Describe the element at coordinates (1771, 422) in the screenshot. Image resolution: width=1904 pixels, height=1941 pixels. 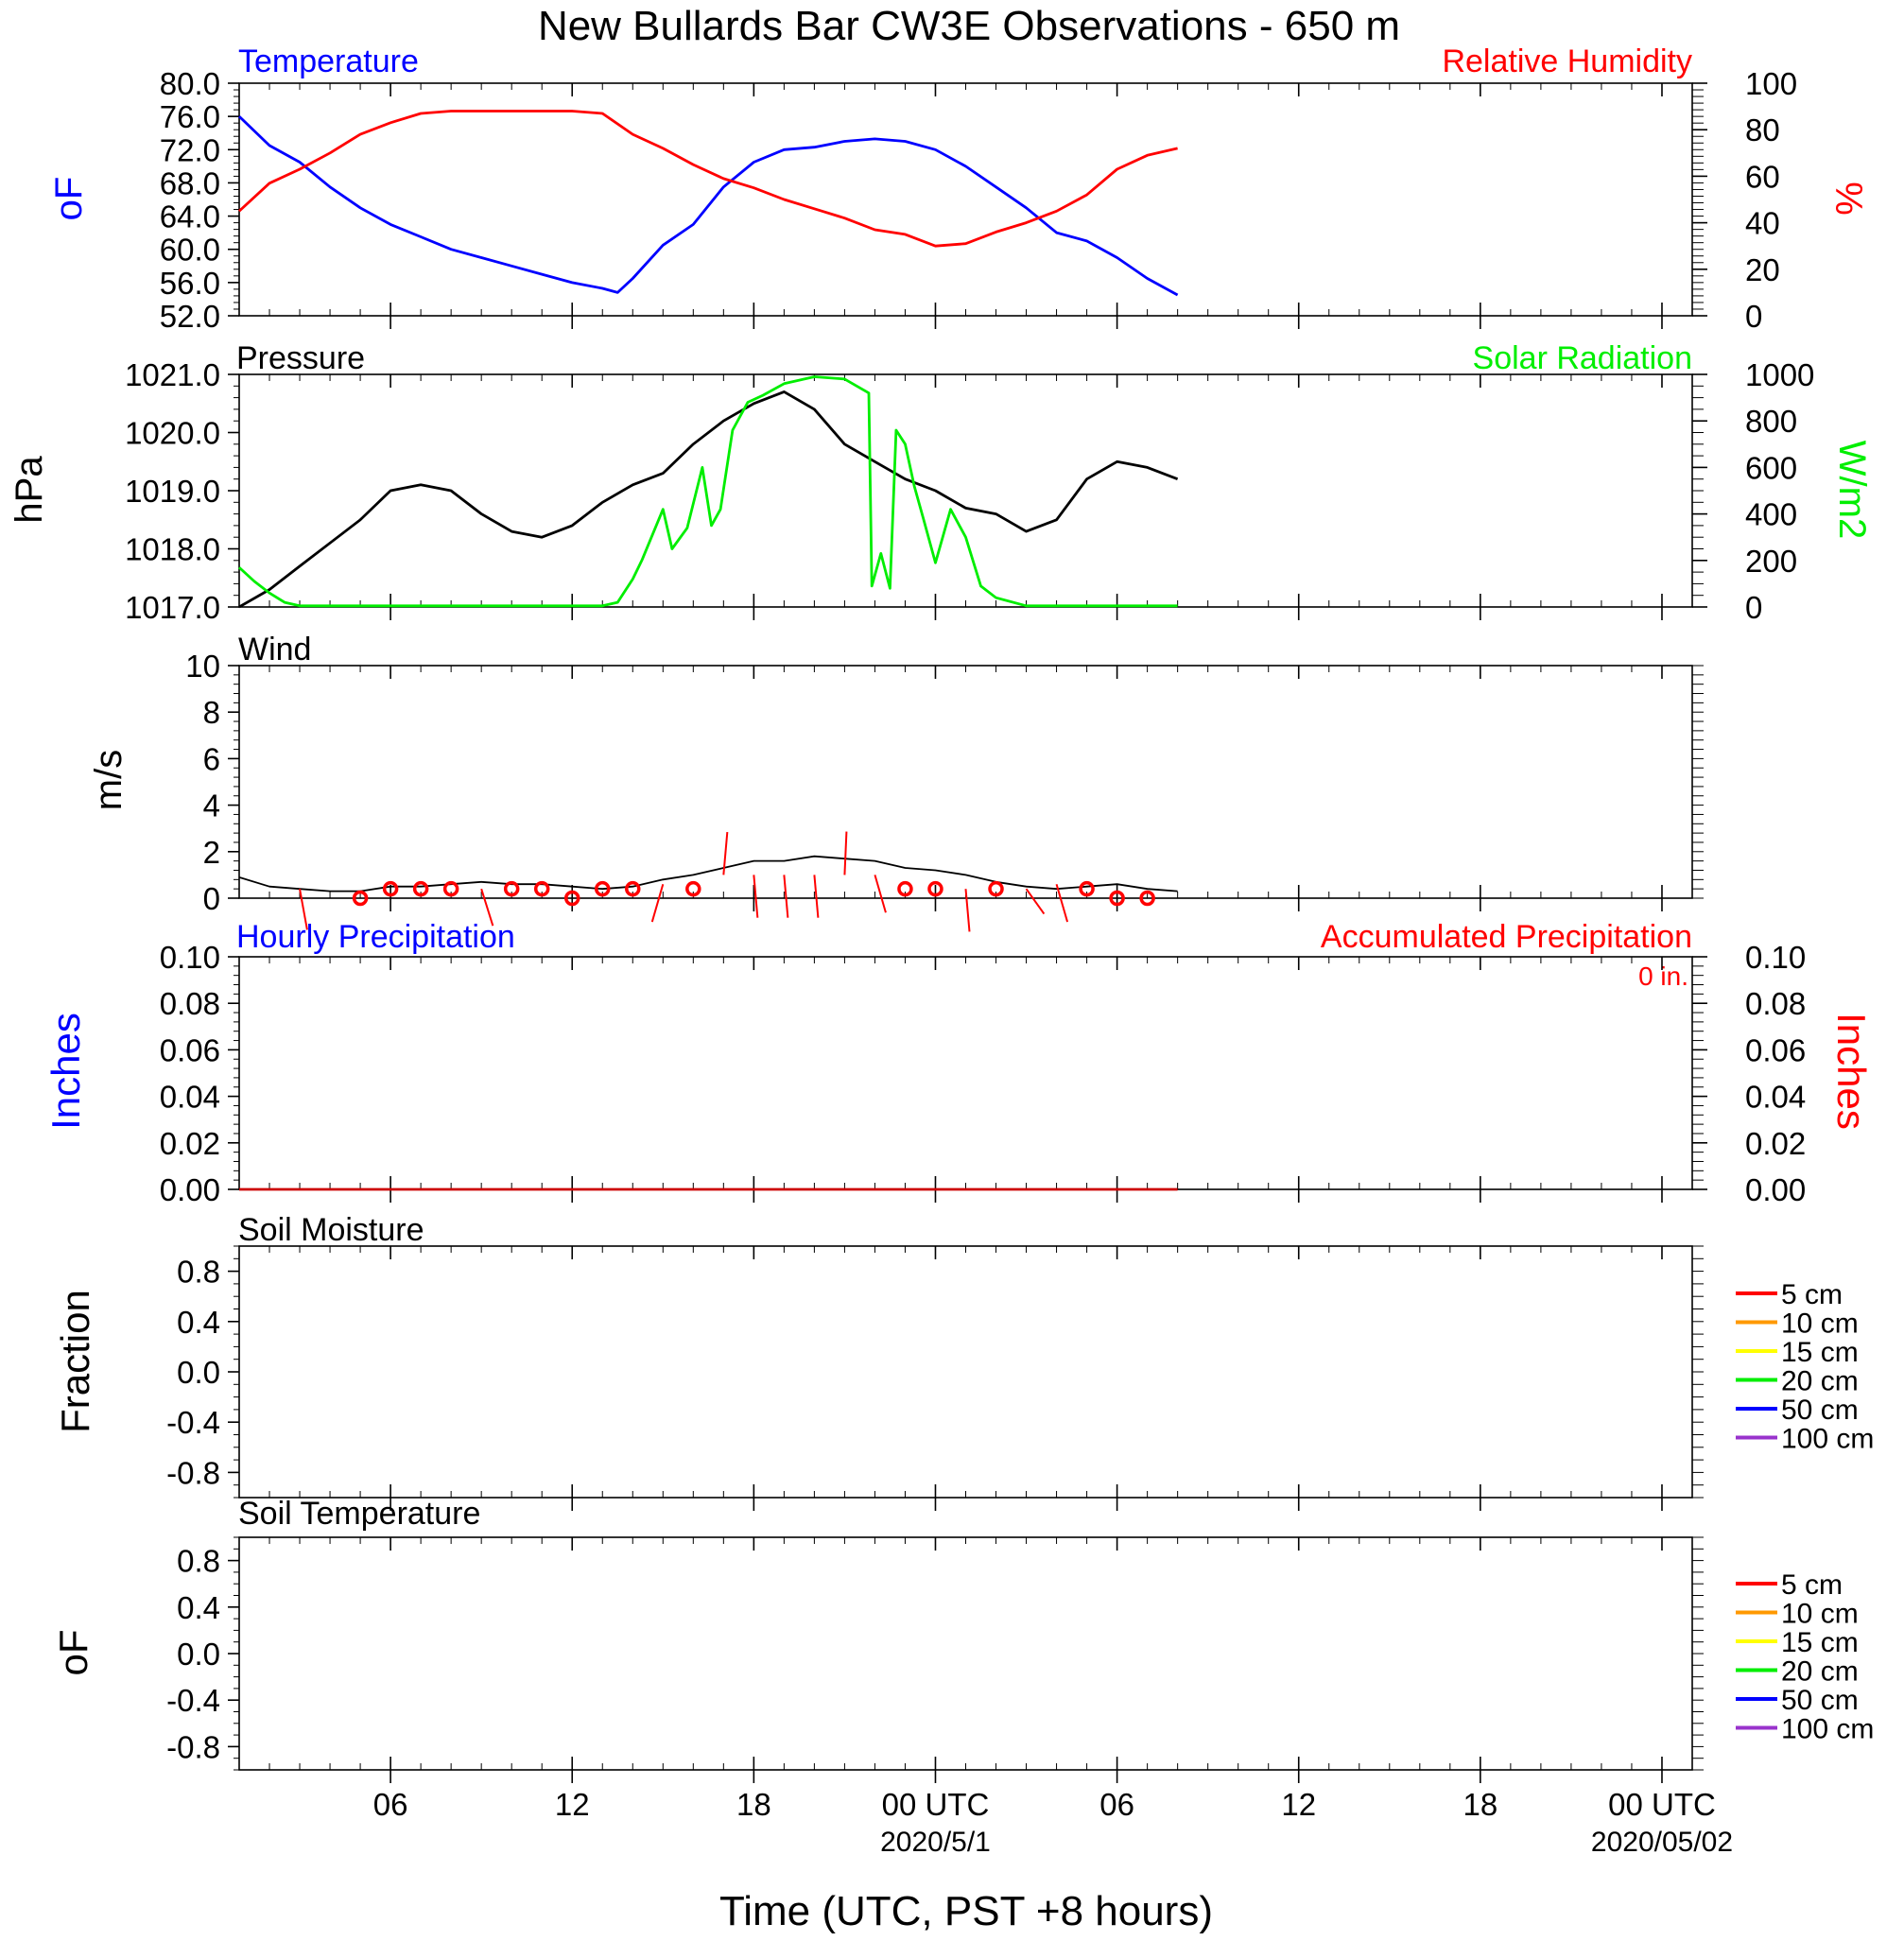
I see `y-right-tick-label: 800` at that location.